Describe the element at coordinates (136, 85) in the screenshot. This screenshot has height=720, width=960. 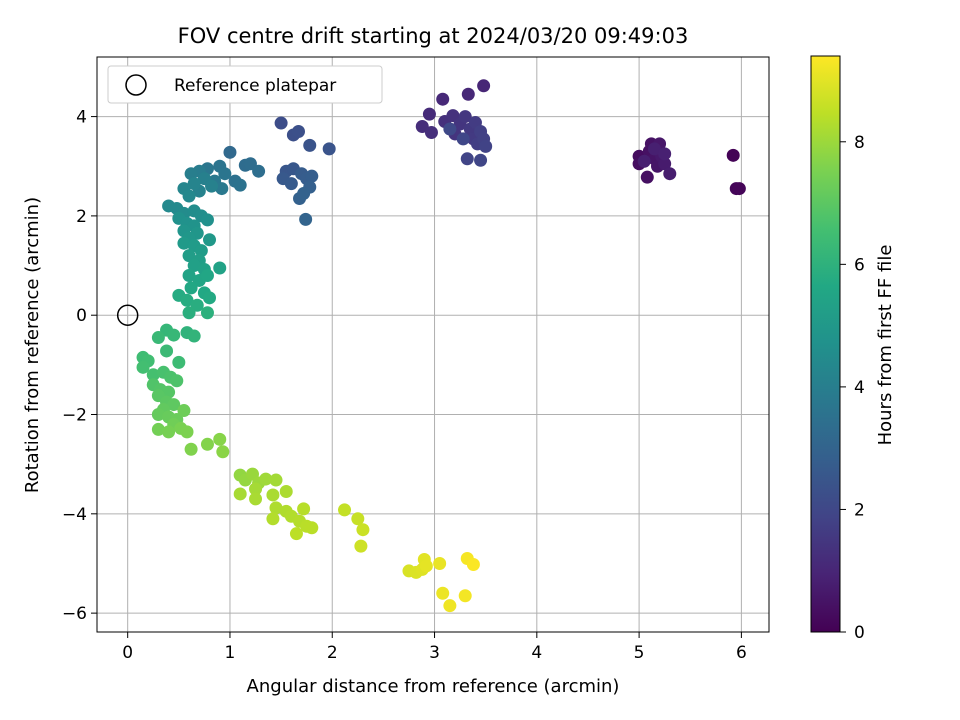
I see `legend-reference-marker` at that location.